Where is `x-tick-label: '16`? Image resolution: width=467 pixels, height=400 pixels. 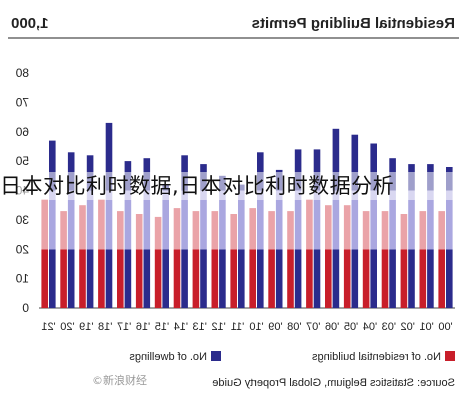
x-tick-label: '16 is located at coordinates (143, 327).